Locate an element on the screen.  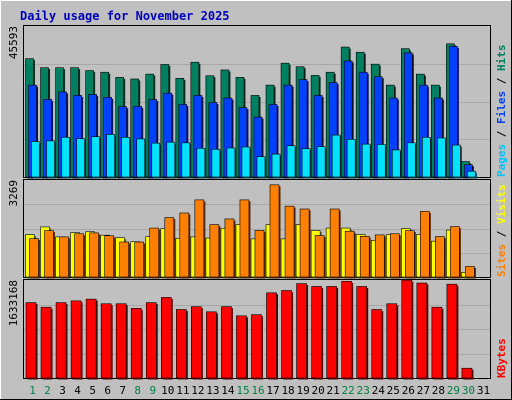
bar-sites-day-17-fill is located at coordinates (274, 231).